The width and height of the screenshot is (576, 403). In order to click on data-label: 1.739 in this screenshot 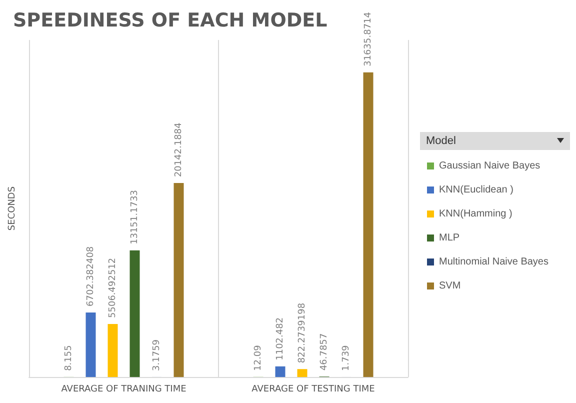, I will do `click(346, 357)`.